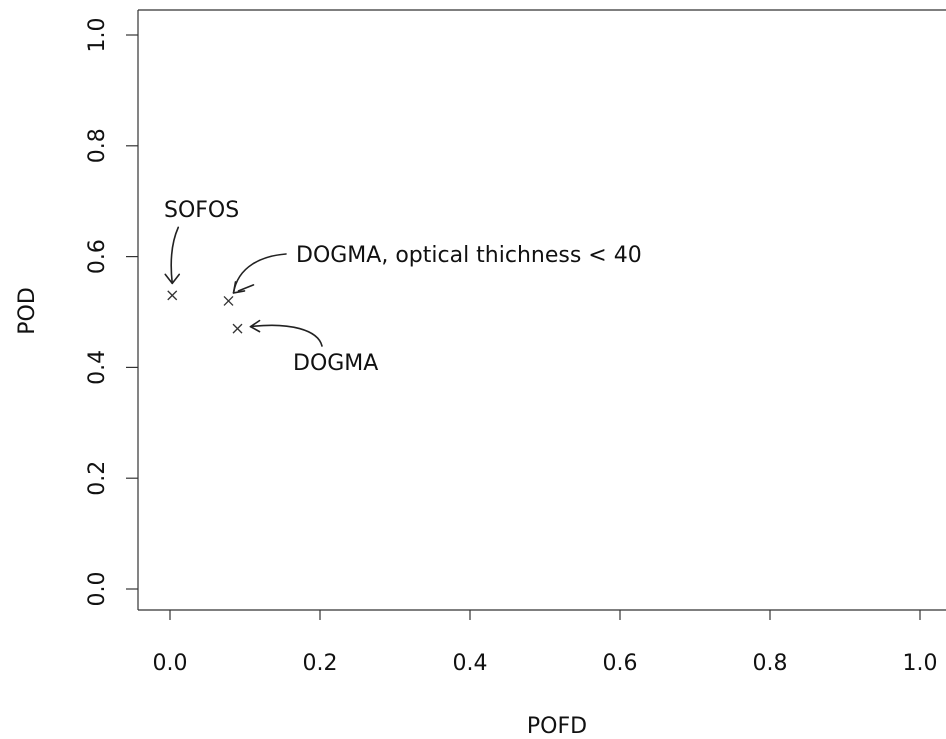 This screenshot has width=946, height=739. What do you see at coordinates (97, 35) in the screenshot?
I see `y-tick-label: 1.0` at bounding box center [97, 35].